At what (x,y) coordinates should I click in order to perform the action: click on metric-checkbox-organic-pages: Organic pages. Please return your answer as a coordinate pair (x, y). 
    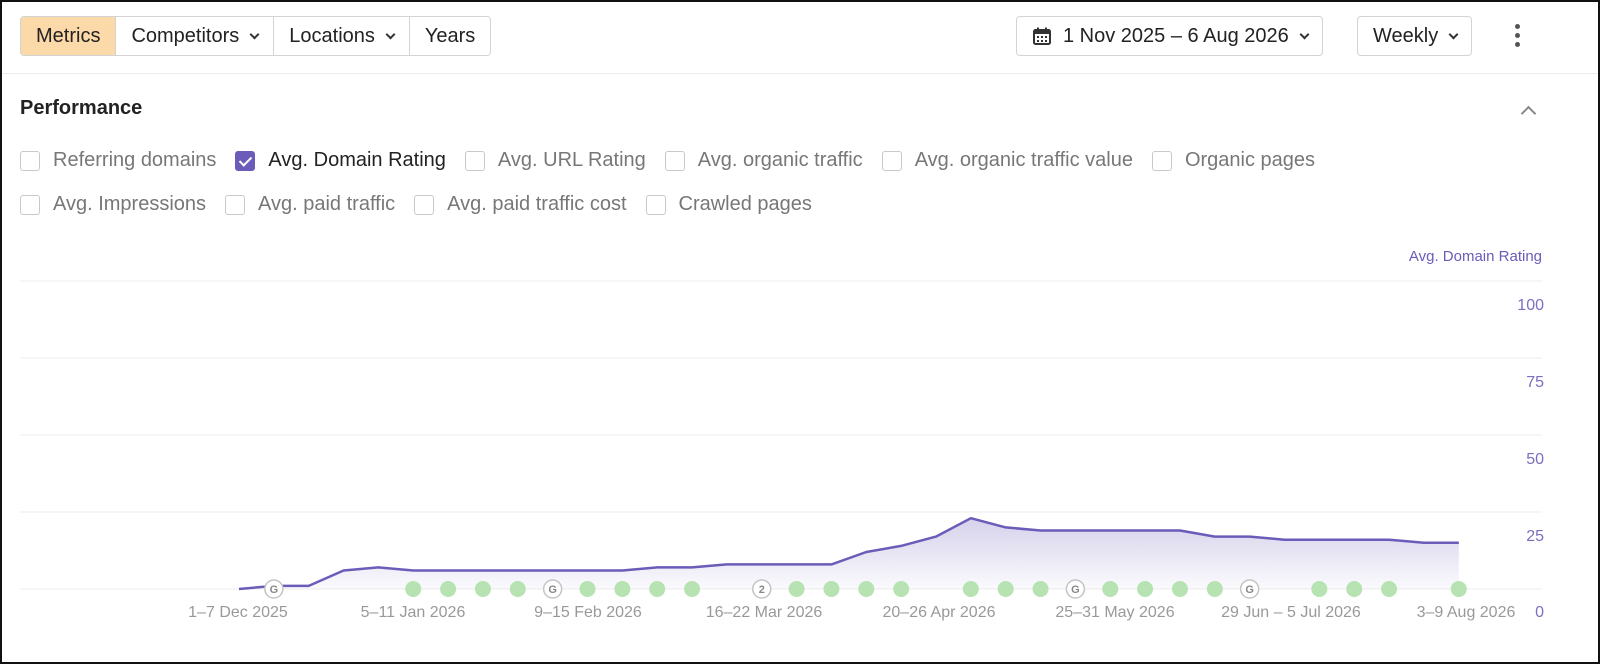
    Looking at the image, I should click on (1233, 160).